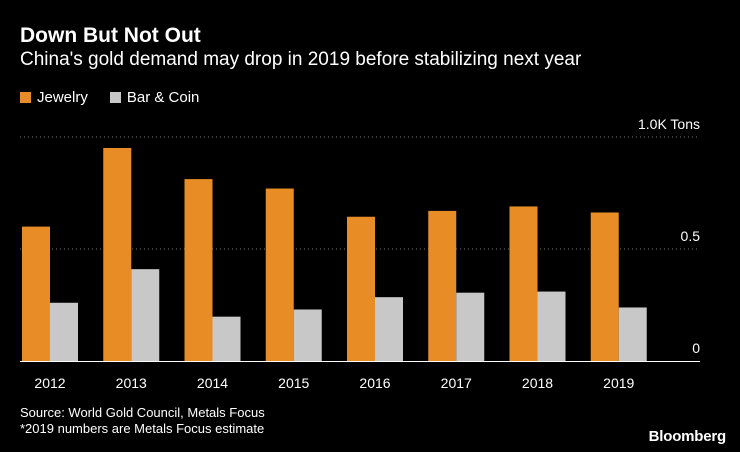  I want to click on bar-bar-coin-2014, so click(226, 338).